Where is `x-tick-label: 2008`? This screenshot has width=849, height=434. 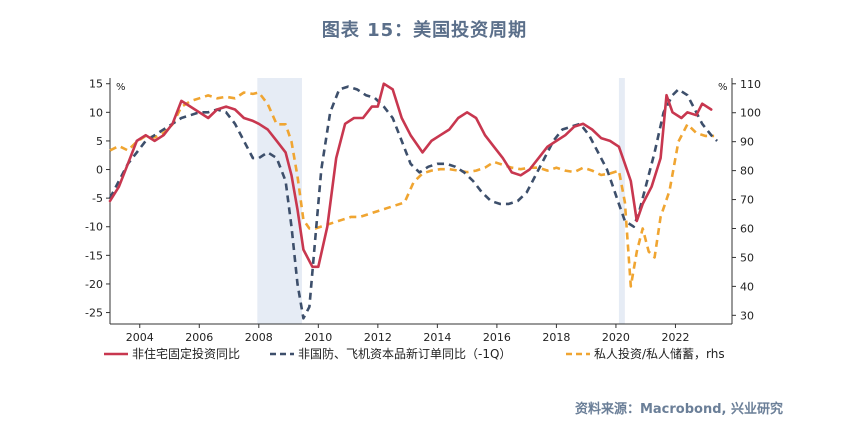 x-tick-label: 2008 is located at coordinates (259, 337).